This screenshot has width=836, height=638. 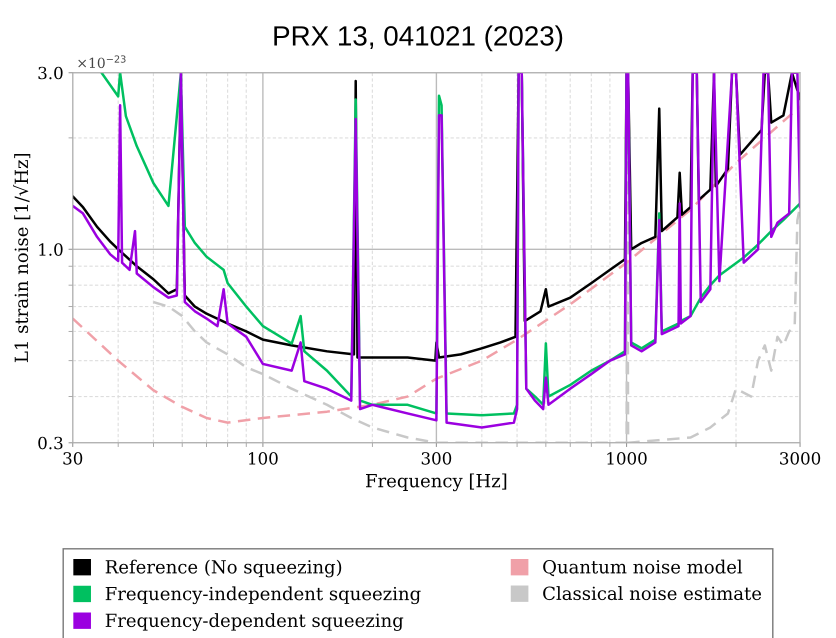 I want to click on y-tick-label: 0.3, so click(x=50, y=443).